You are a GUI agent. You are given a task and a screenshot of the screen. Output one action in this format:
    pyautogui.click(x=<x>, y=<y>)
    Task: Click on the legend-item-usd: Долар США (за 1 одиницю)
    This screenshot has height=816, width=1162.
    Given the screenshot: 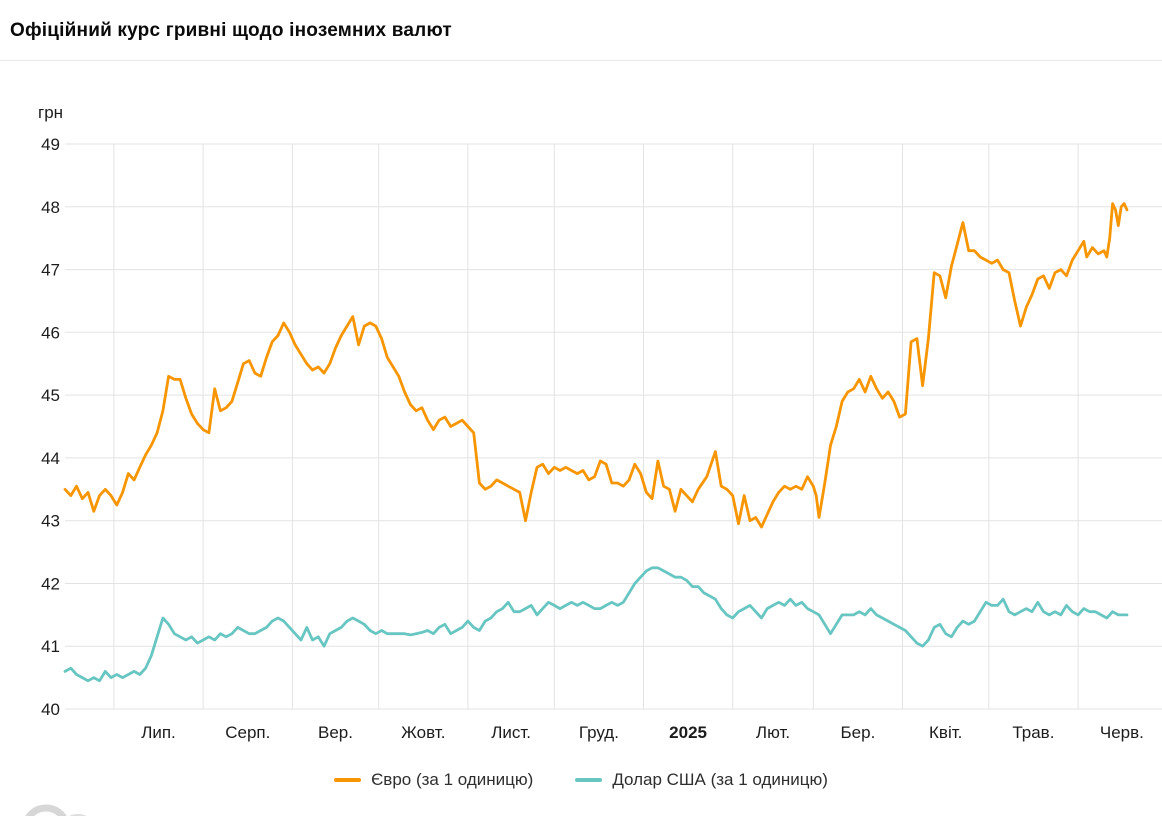 What is the action you would take?
    pyautogui.click(x=701, y=780)
    